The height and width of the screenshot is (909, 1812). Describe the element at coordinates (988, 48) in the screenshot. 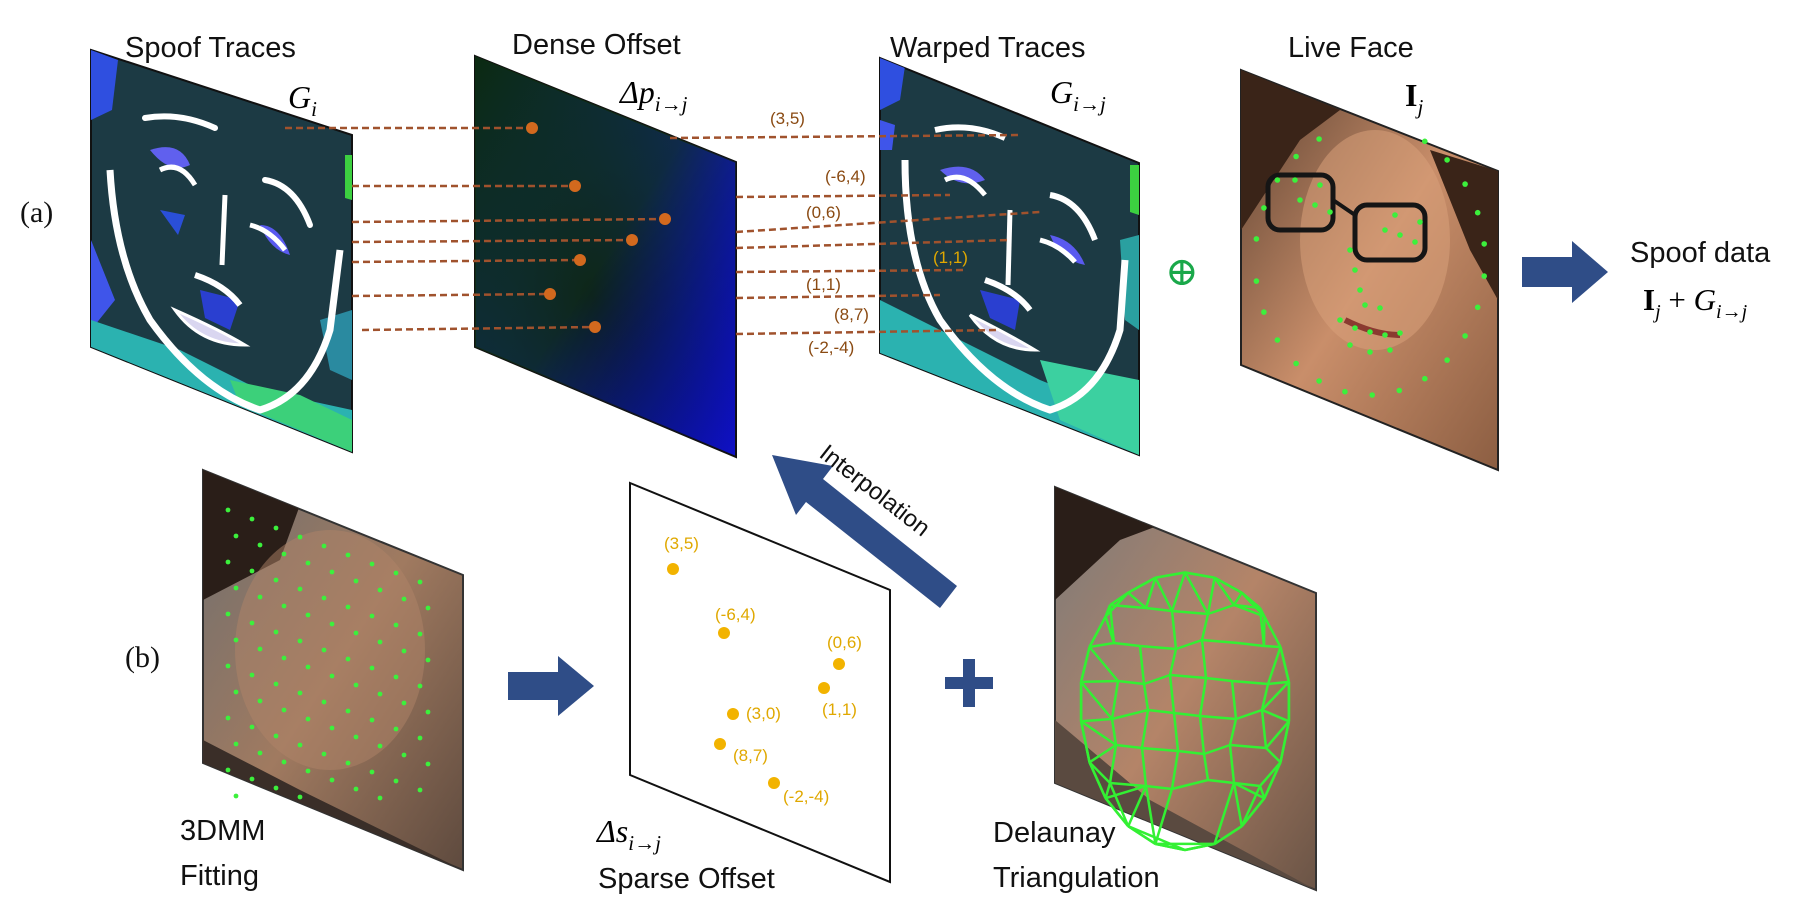

I see `warped-traces-title: Warped Traces` at that location.